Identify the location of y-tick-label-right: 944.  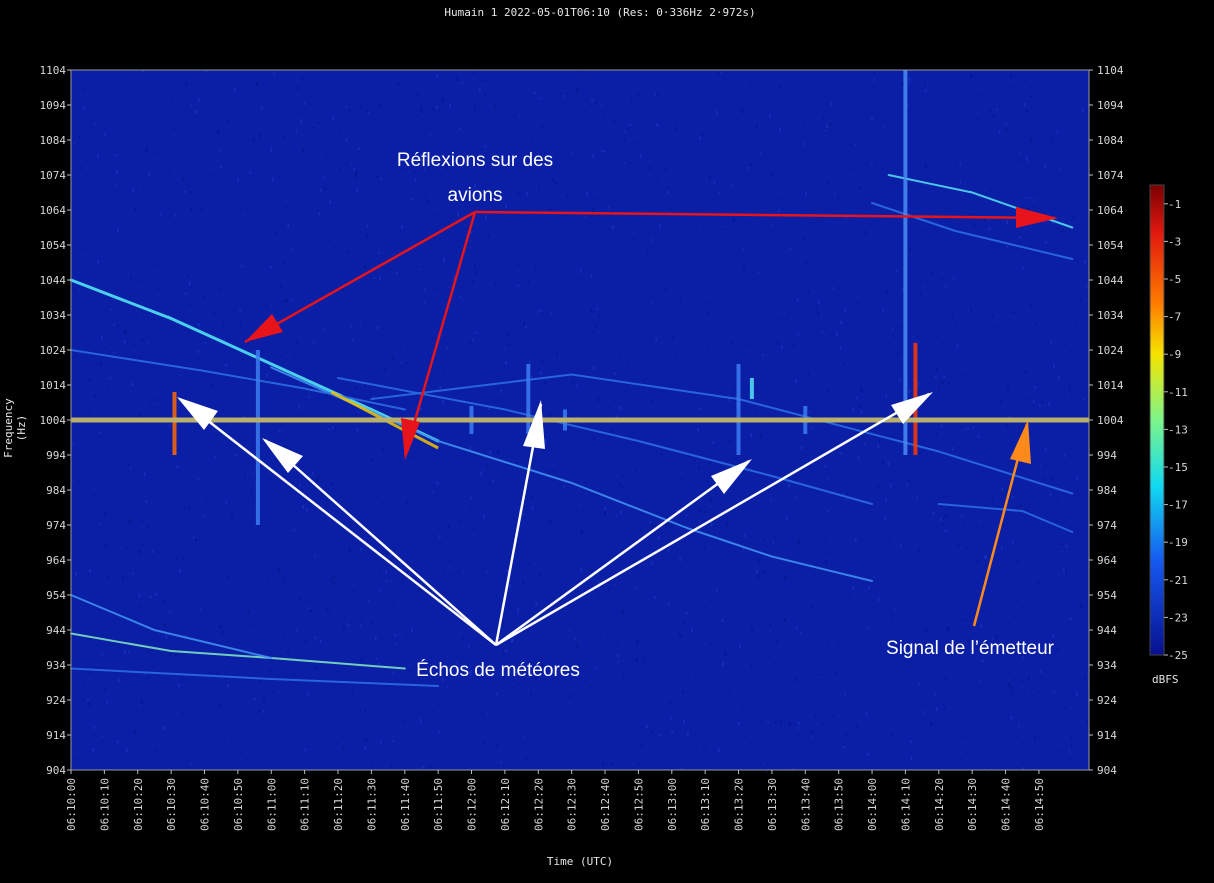
(1107, 630).